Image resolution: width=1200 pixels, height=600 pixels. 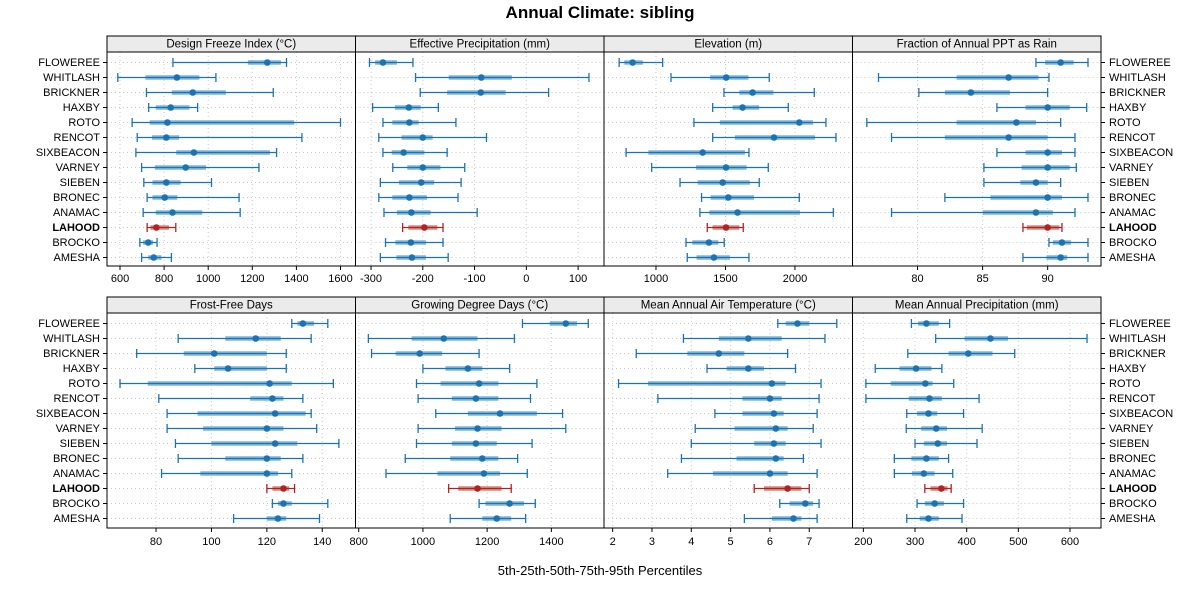 What do you see at coordinates (1137, 77) in the screenshot?
I see `station-label-right: WHITLASH` at bounding box center [1137, 77].